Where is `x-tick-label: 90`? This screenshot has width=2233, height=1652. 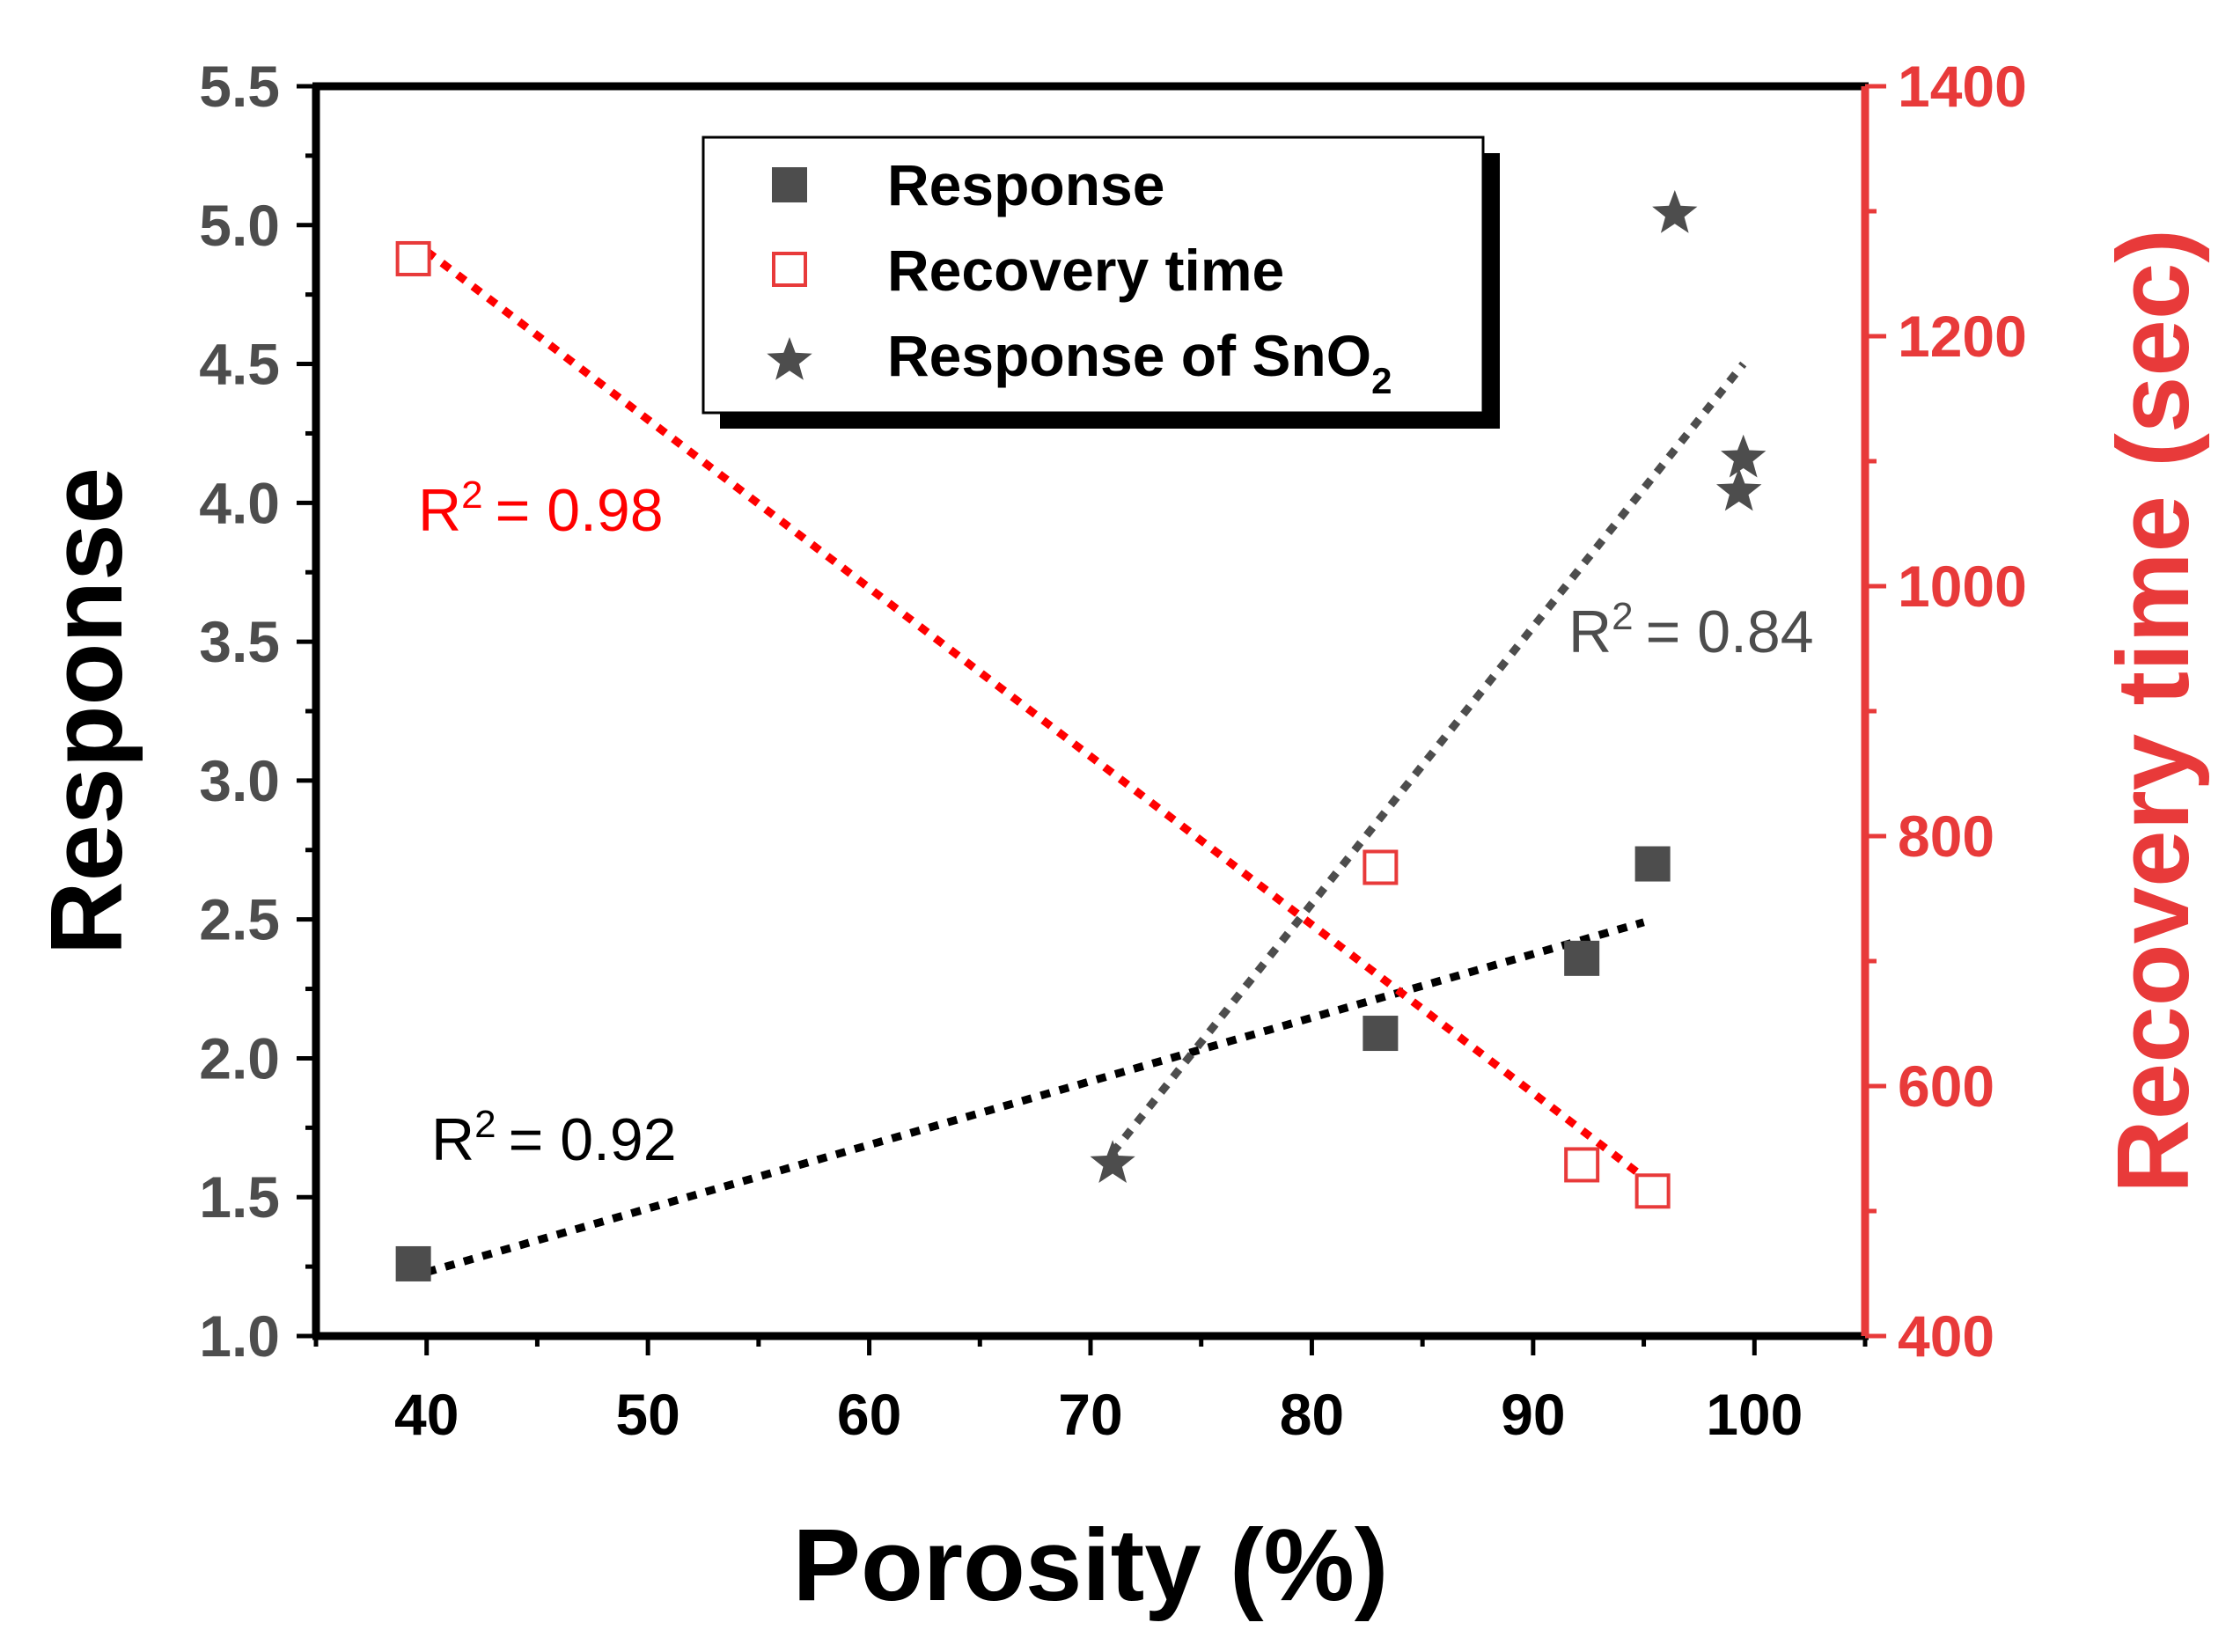 x-tick-label: 90 is located at coordinates (1533, 1414).